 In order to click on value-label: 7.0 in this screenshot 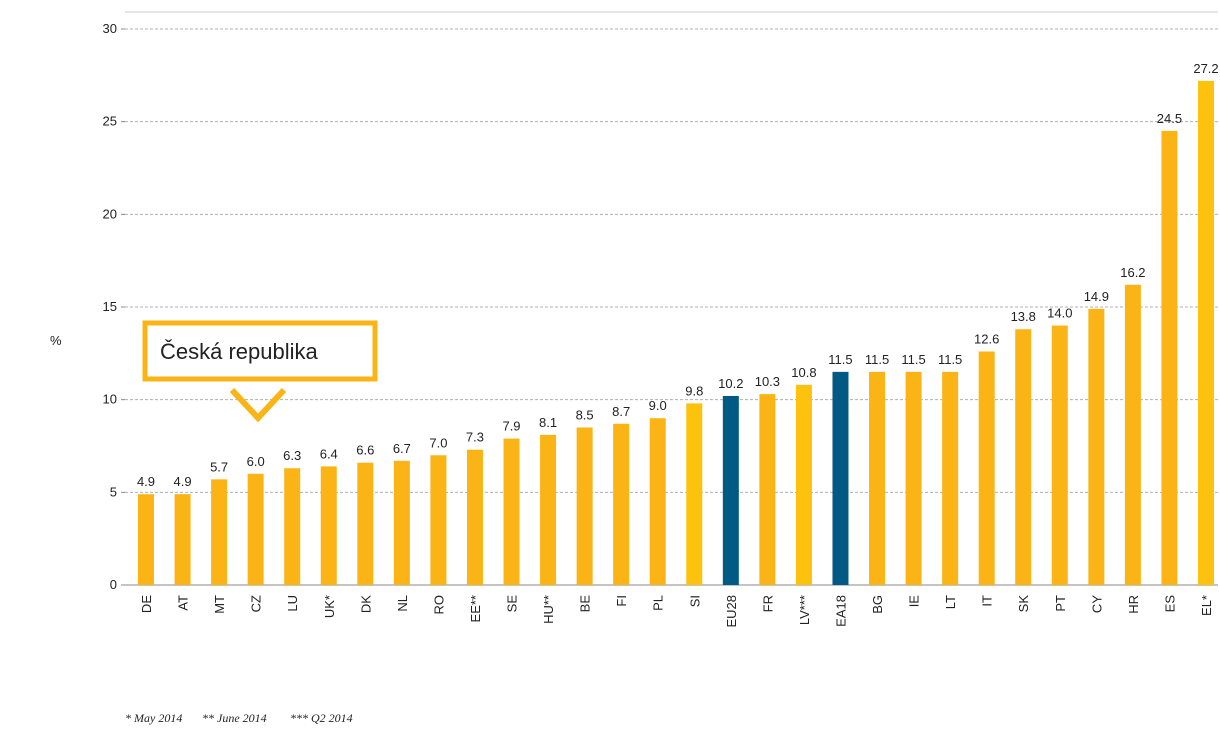, I will do `click(438, 442)`.